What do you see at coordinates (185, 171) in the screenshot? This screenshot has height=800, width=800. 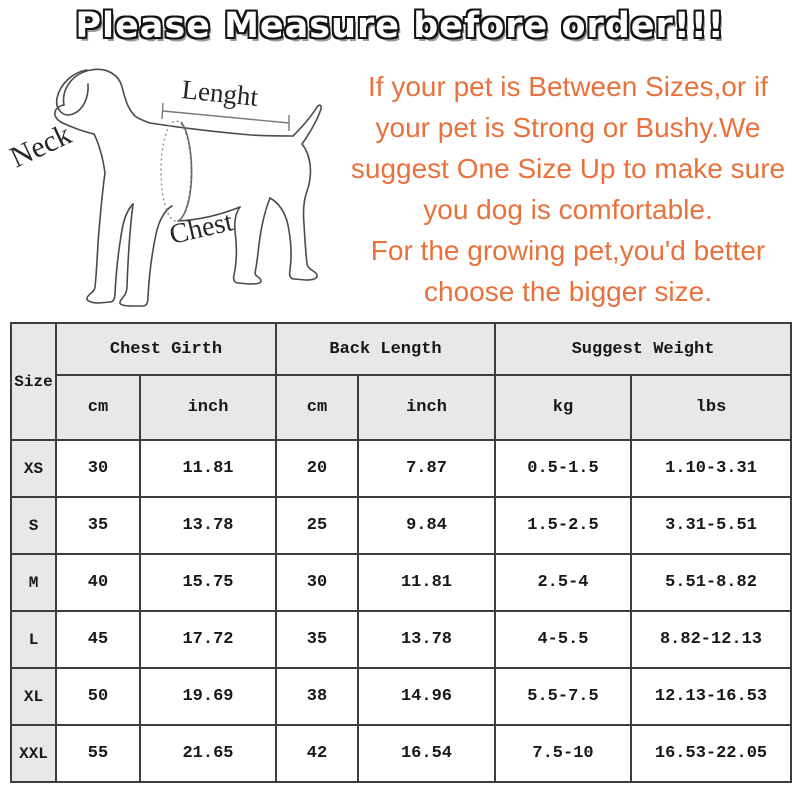 I see `chest-girth-band` at bounding box center [185, 171].